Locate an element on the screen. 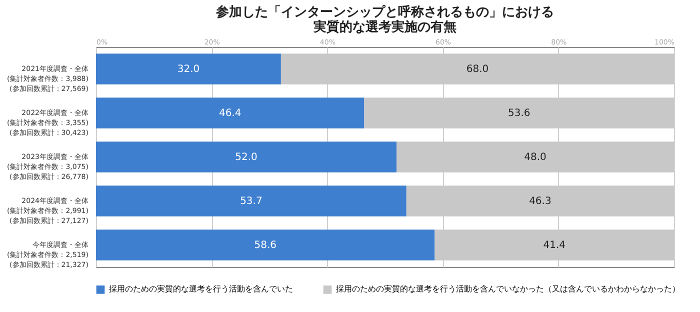 The image size is (700, 312). data-label: 53.6 is located at coordinates (519, 113).